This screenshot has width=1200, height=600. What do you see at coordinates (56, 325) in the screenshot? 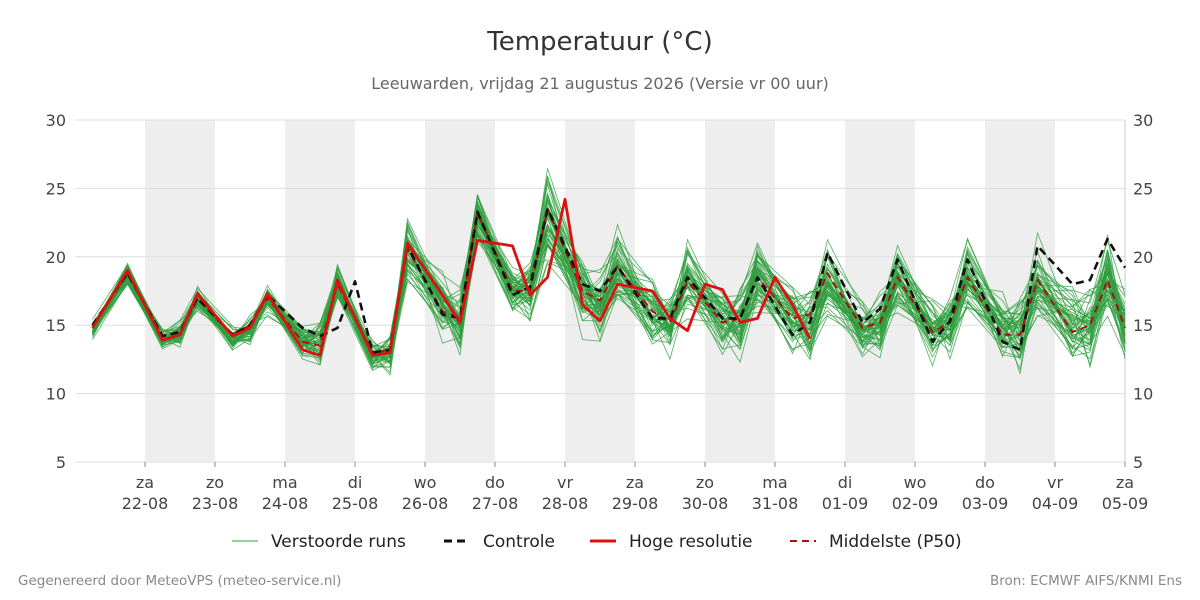
I see `y-tick-left-15: 15` at bounding box center [56, 325].